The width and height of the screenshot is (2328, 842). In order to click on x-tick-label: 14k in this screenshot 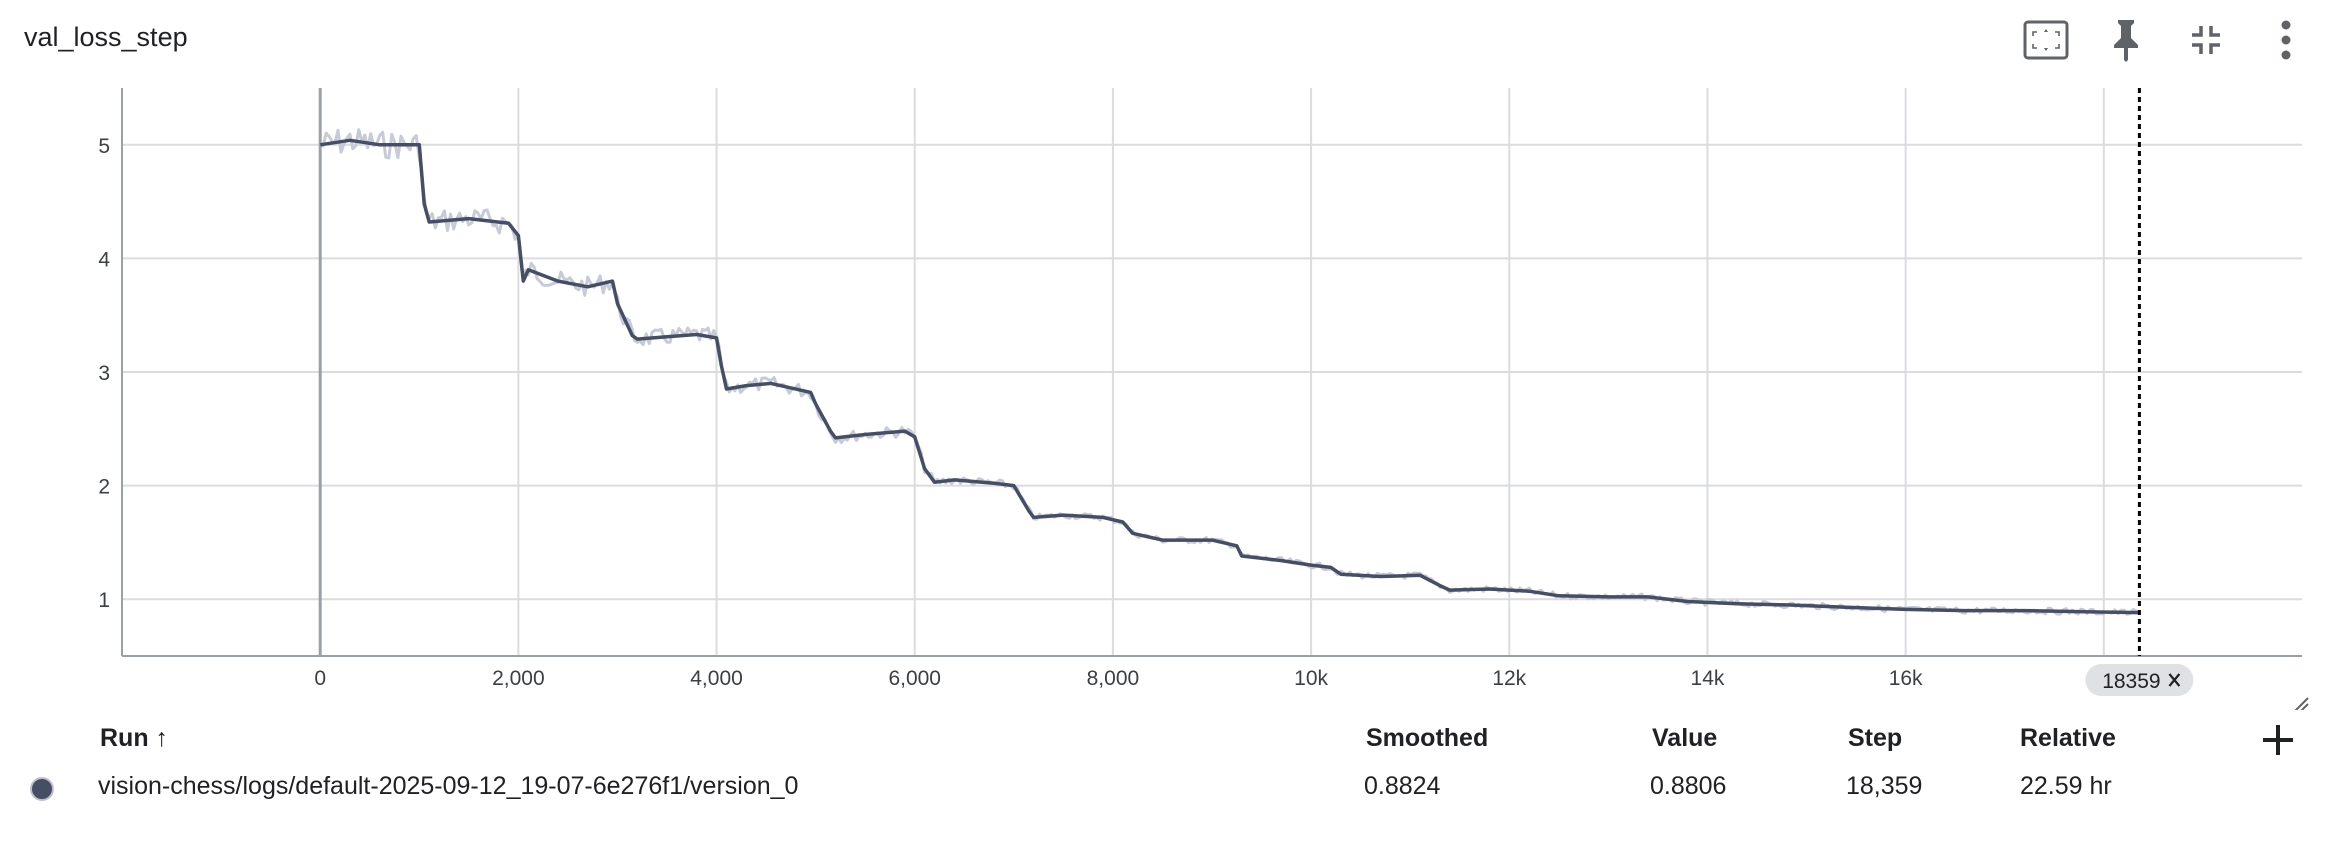, I will do `click(1708, 678)`.